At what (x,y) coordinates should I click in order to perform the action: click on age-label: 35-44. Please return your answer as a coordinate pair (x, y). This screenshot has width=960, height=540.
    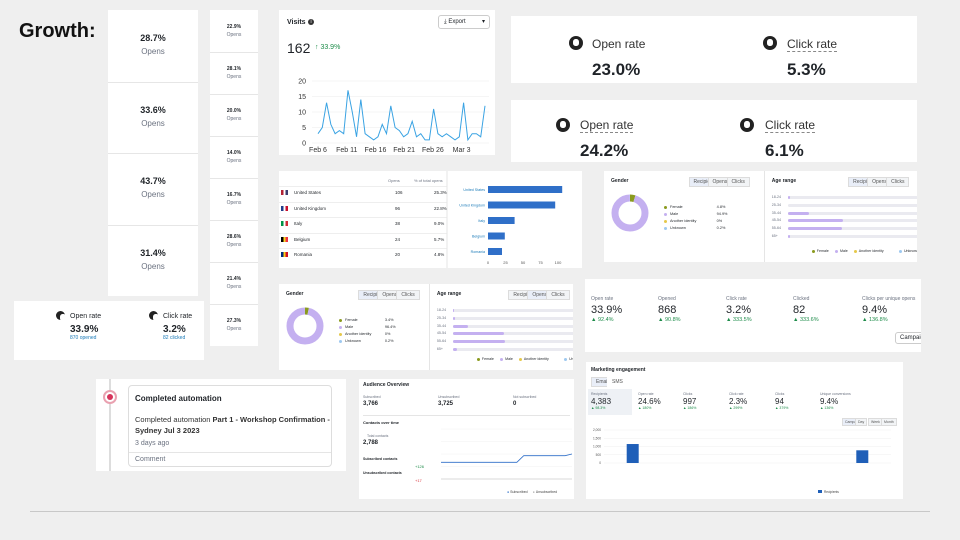
    Looking at the image, I should click on (441, 325).